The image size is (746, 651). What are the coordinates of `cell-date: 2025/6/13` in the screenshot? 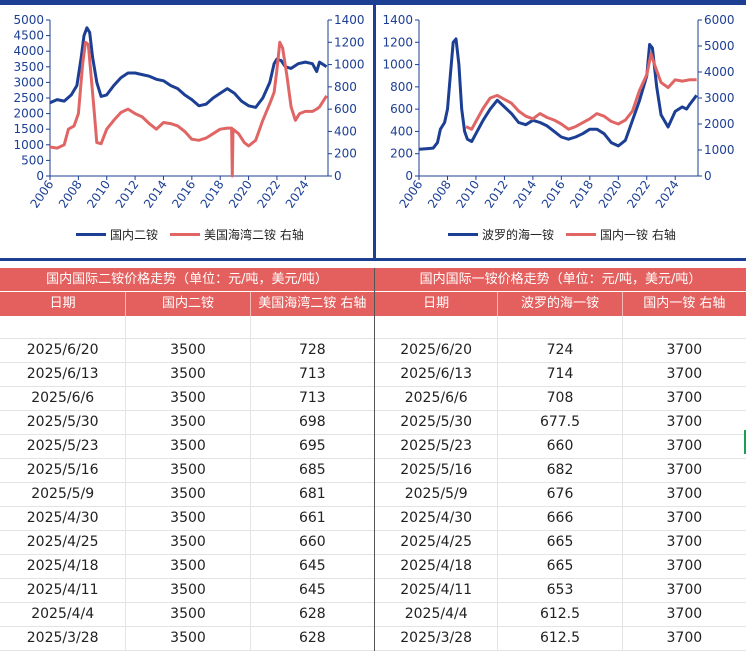 It's located at (63, 374).